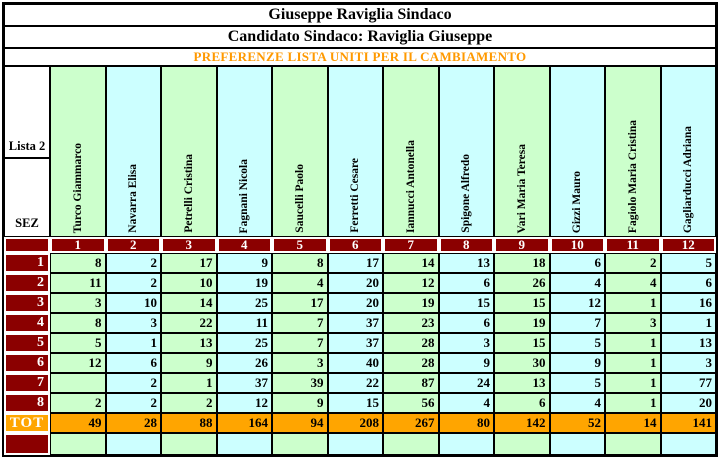 This screenshot has width=720, height=459. What do you see at coordinates (189, 323) in the screenshot?
I see `preference-value-cell: 22` at bounding box center [189, 323].